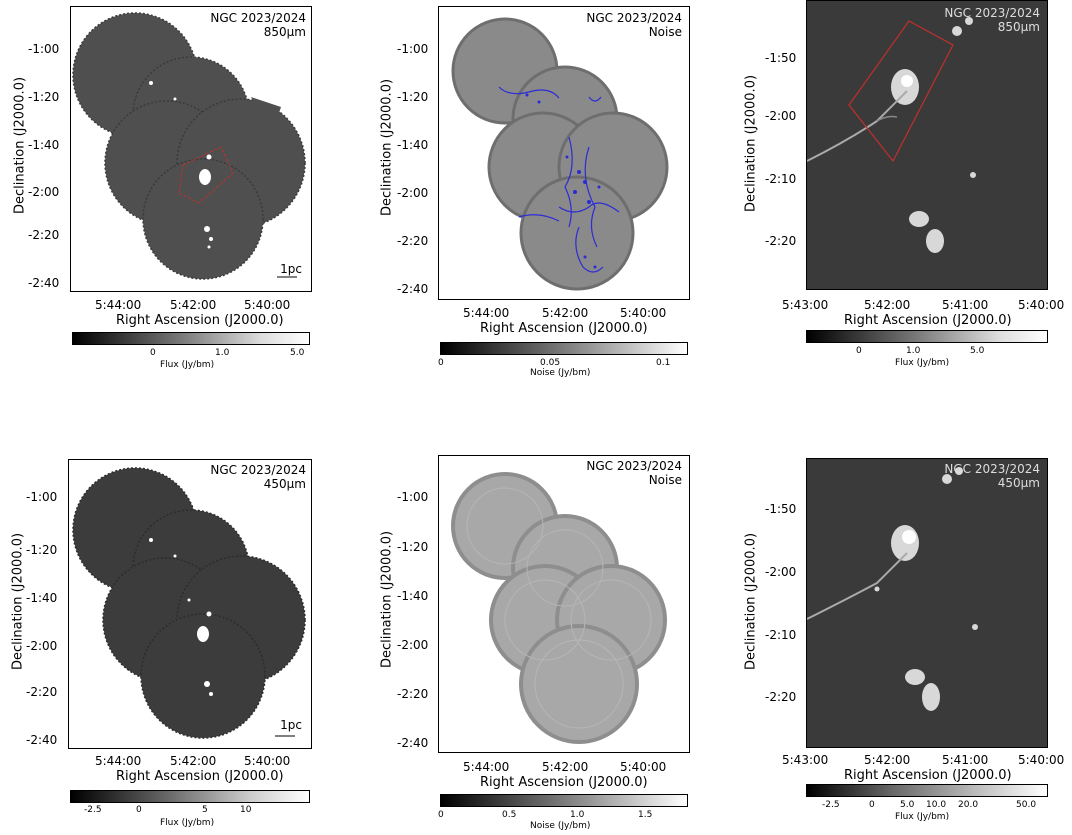 Image resolution: width=1072 pixels, height=835 pixels. What do you see at coordinates (665, 32) in the screenshot?
I see `noise-label: Noise` at bounding box center [665, 32].